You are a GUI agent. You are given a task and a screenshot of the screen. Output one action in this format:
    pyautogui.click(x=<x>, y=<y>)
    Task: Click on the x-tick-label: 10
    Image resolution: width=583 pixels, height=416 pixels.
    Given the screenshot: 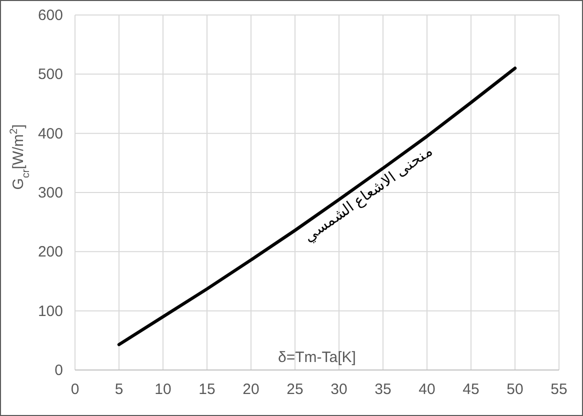 What is the action you would take?
    pyautogui.click(x=163, y=389)
    